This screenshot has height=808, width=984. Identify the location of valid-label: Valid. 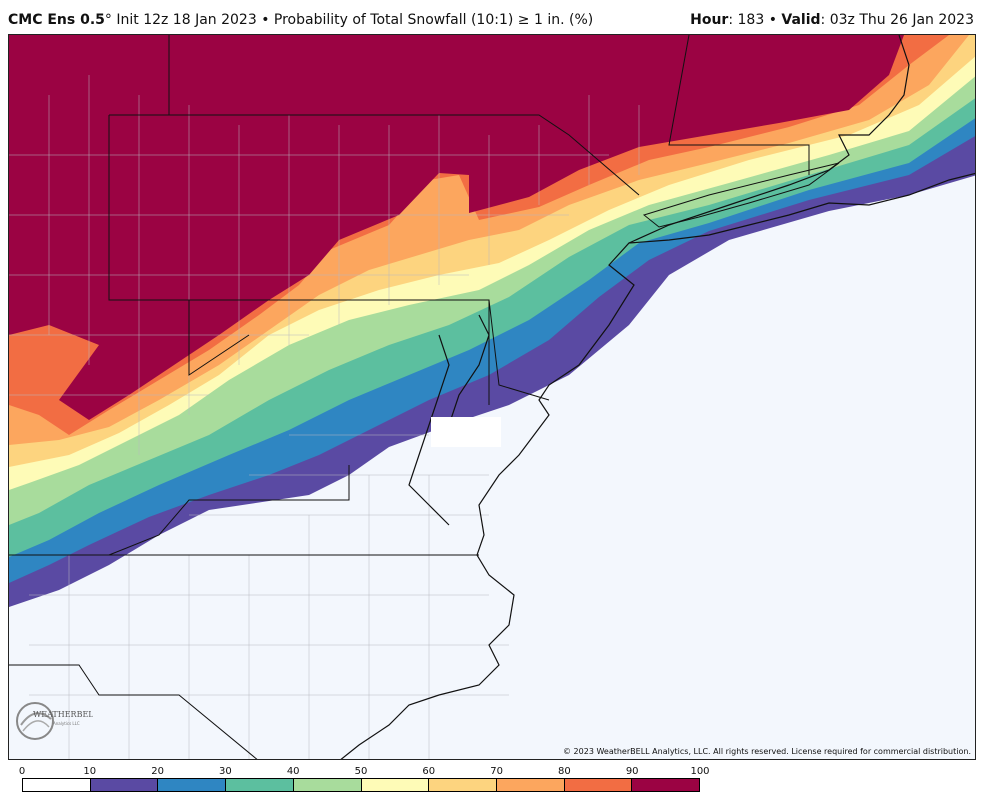
(801, 20).